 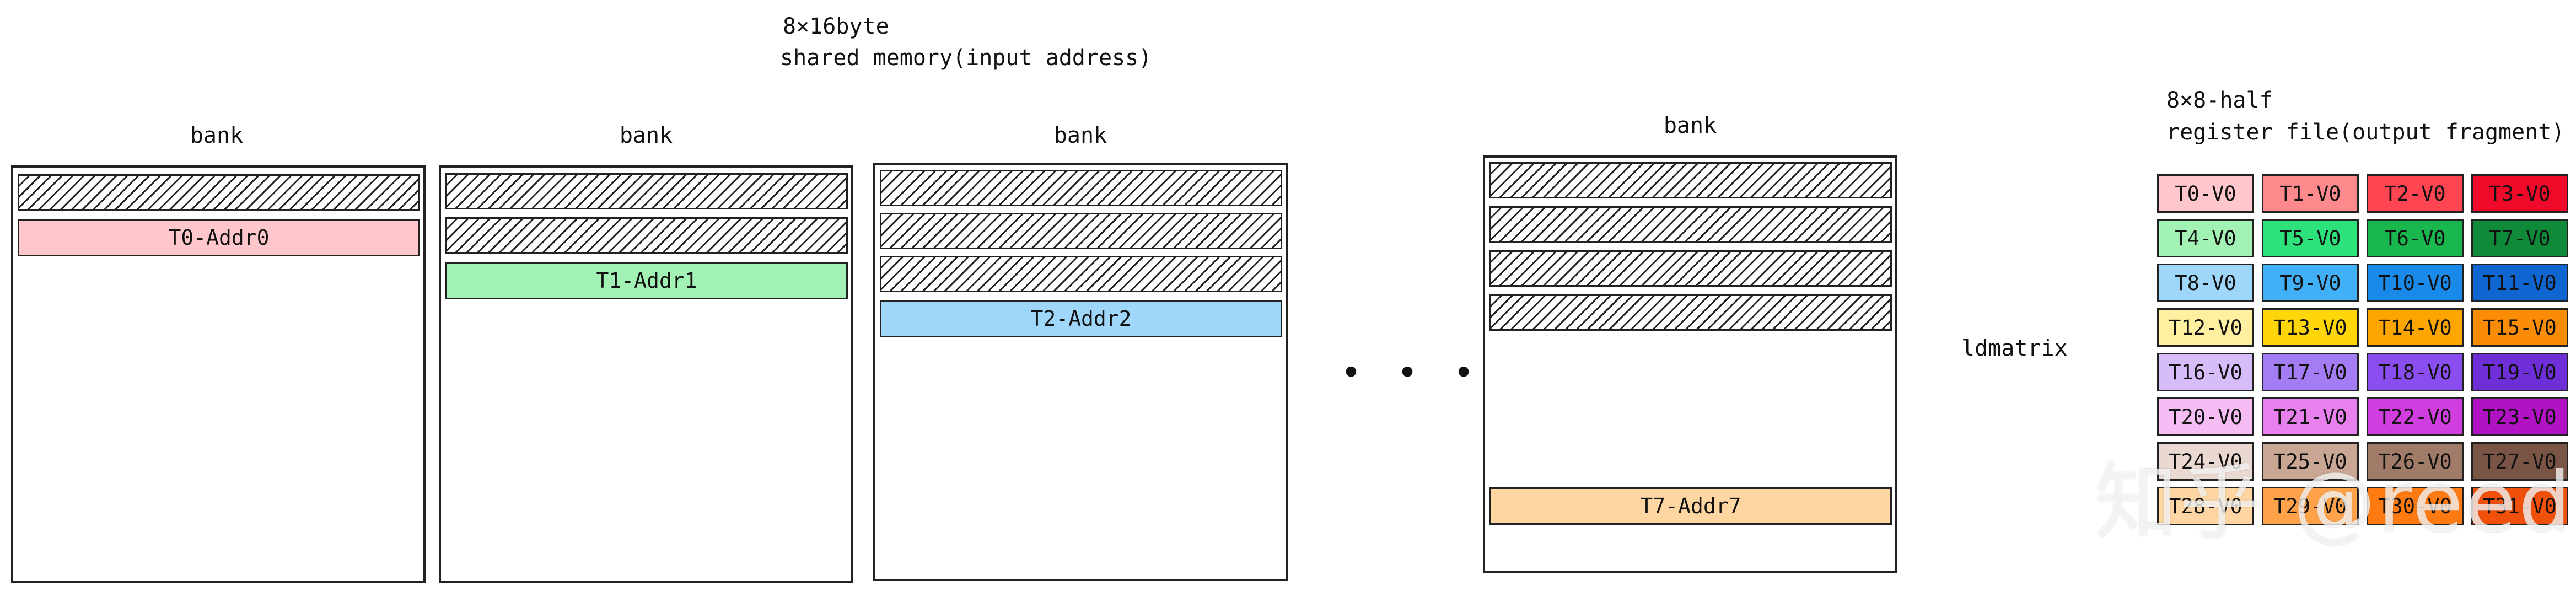 I want to click on register-cell: T5-V0, so click(x=2310, y=238).